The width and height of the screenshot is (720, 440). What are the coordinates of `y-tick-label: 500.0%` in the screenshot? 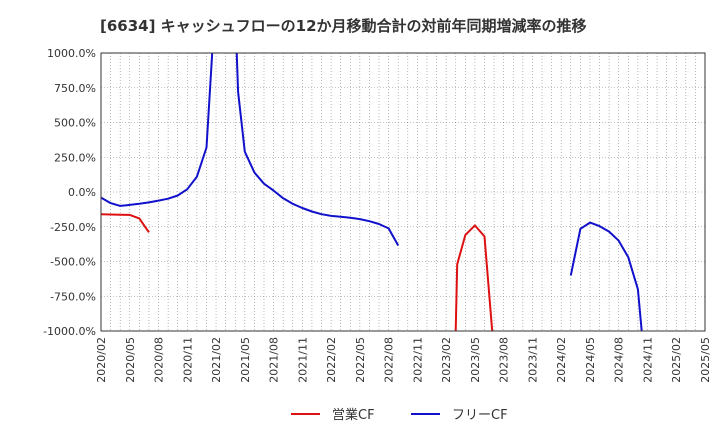 It's located at (75, 123).